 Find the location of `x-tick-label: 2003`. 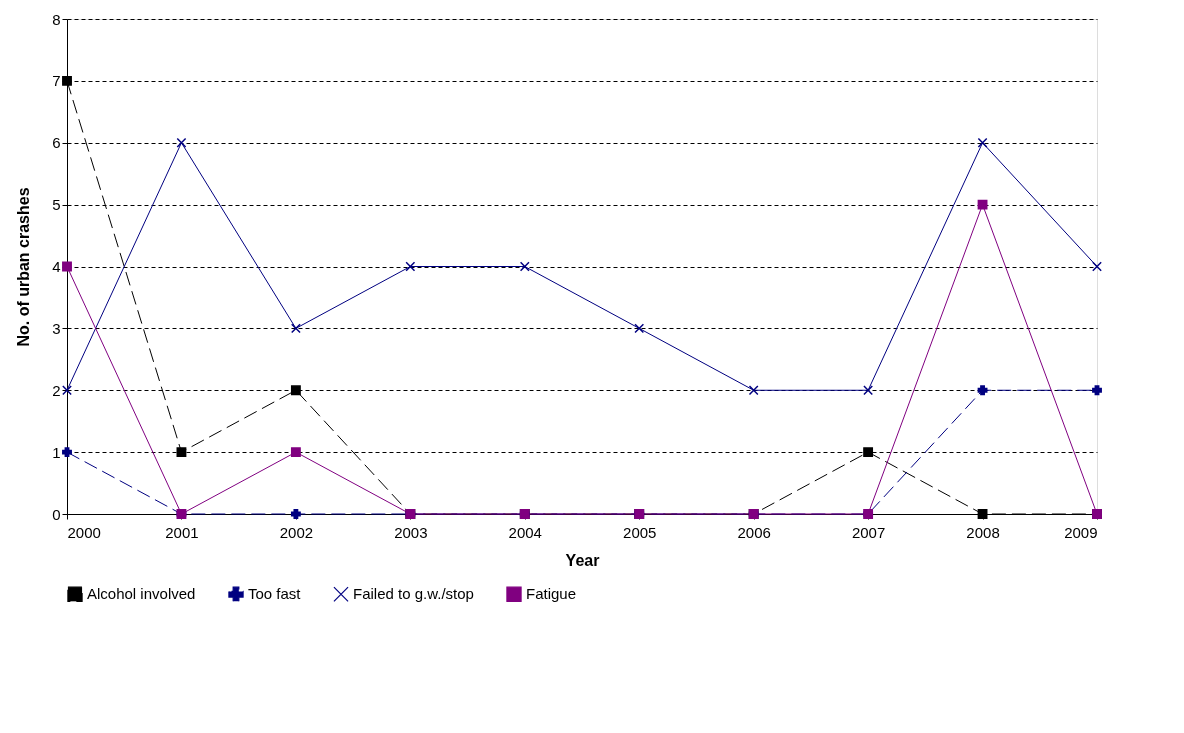

x-tick-label: 2003 is located at coordinates (411, 532).